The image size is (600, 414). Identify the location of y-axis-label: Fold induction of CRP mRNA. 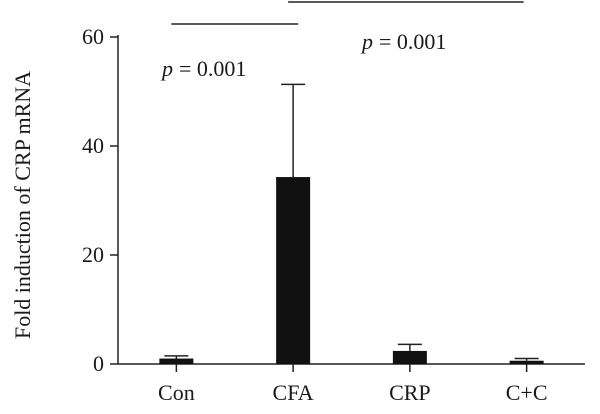
(22, 205).